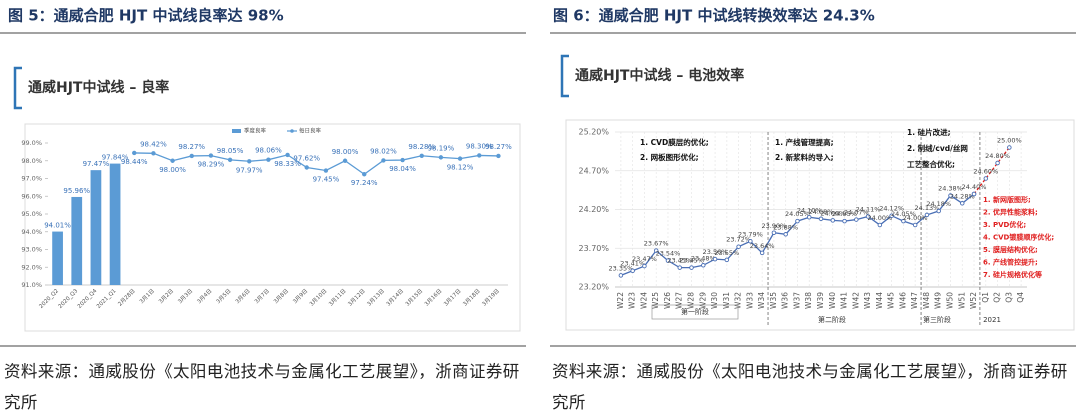  I want to click on data-label: 24.60%, so click(985, 172).